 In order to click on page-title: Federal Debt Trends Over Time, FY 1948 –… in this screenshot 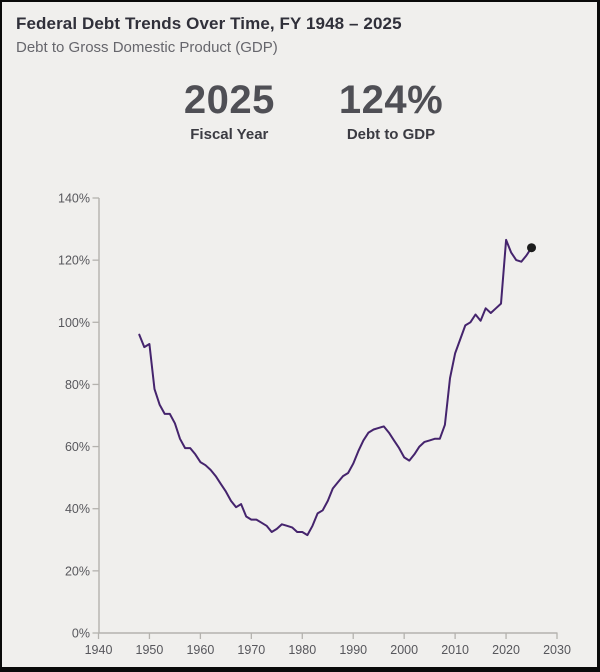, I will do `click(209, 23)`.